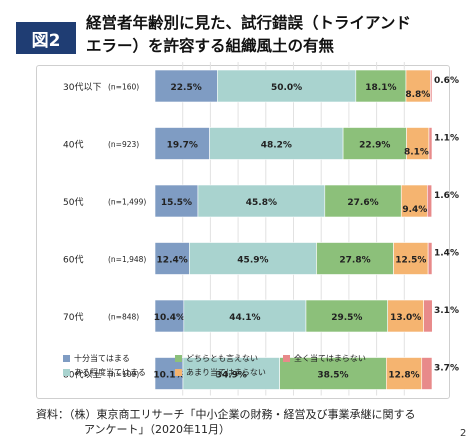 The height and width of the screenshot is (440, 467). I want to click on legend-label: どちらとも言えない, so click(222, 358).